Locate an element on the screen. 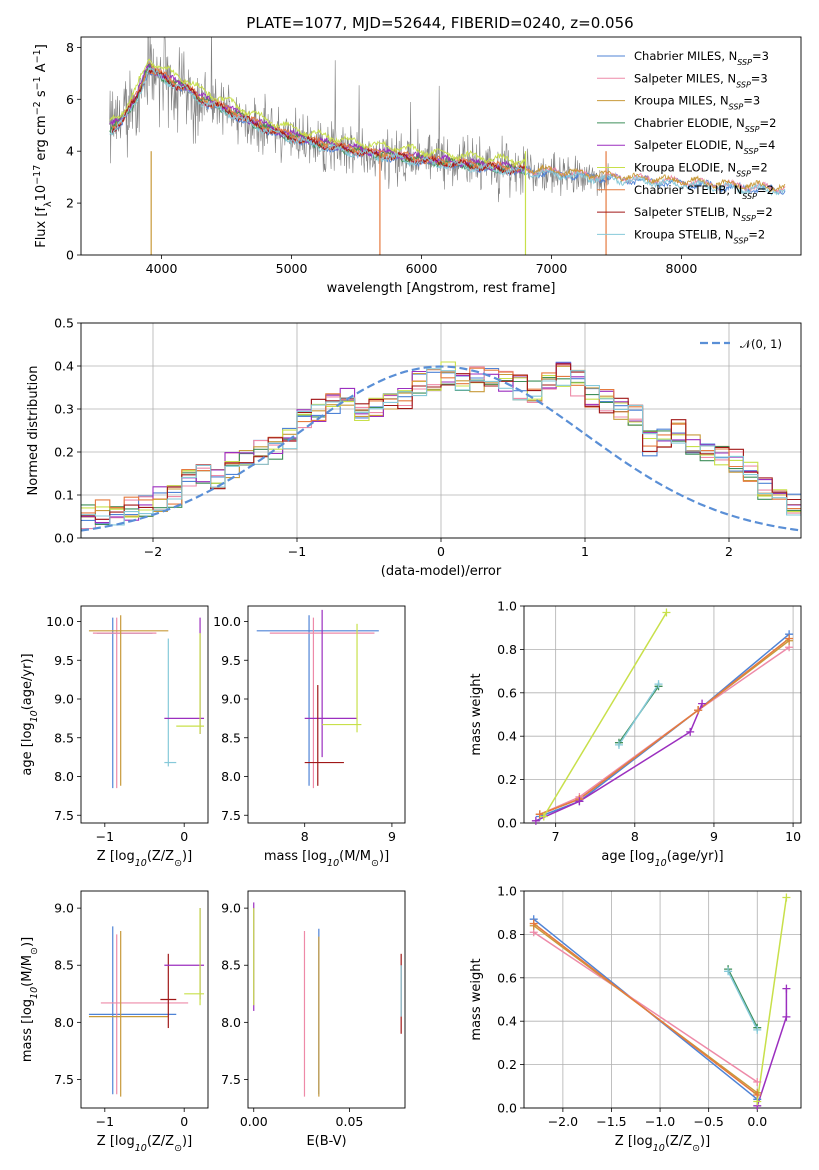 The height and width of the screenshot is (1170, 819). y-tick-label: 8.0 is located at coordinates (231, 1022).